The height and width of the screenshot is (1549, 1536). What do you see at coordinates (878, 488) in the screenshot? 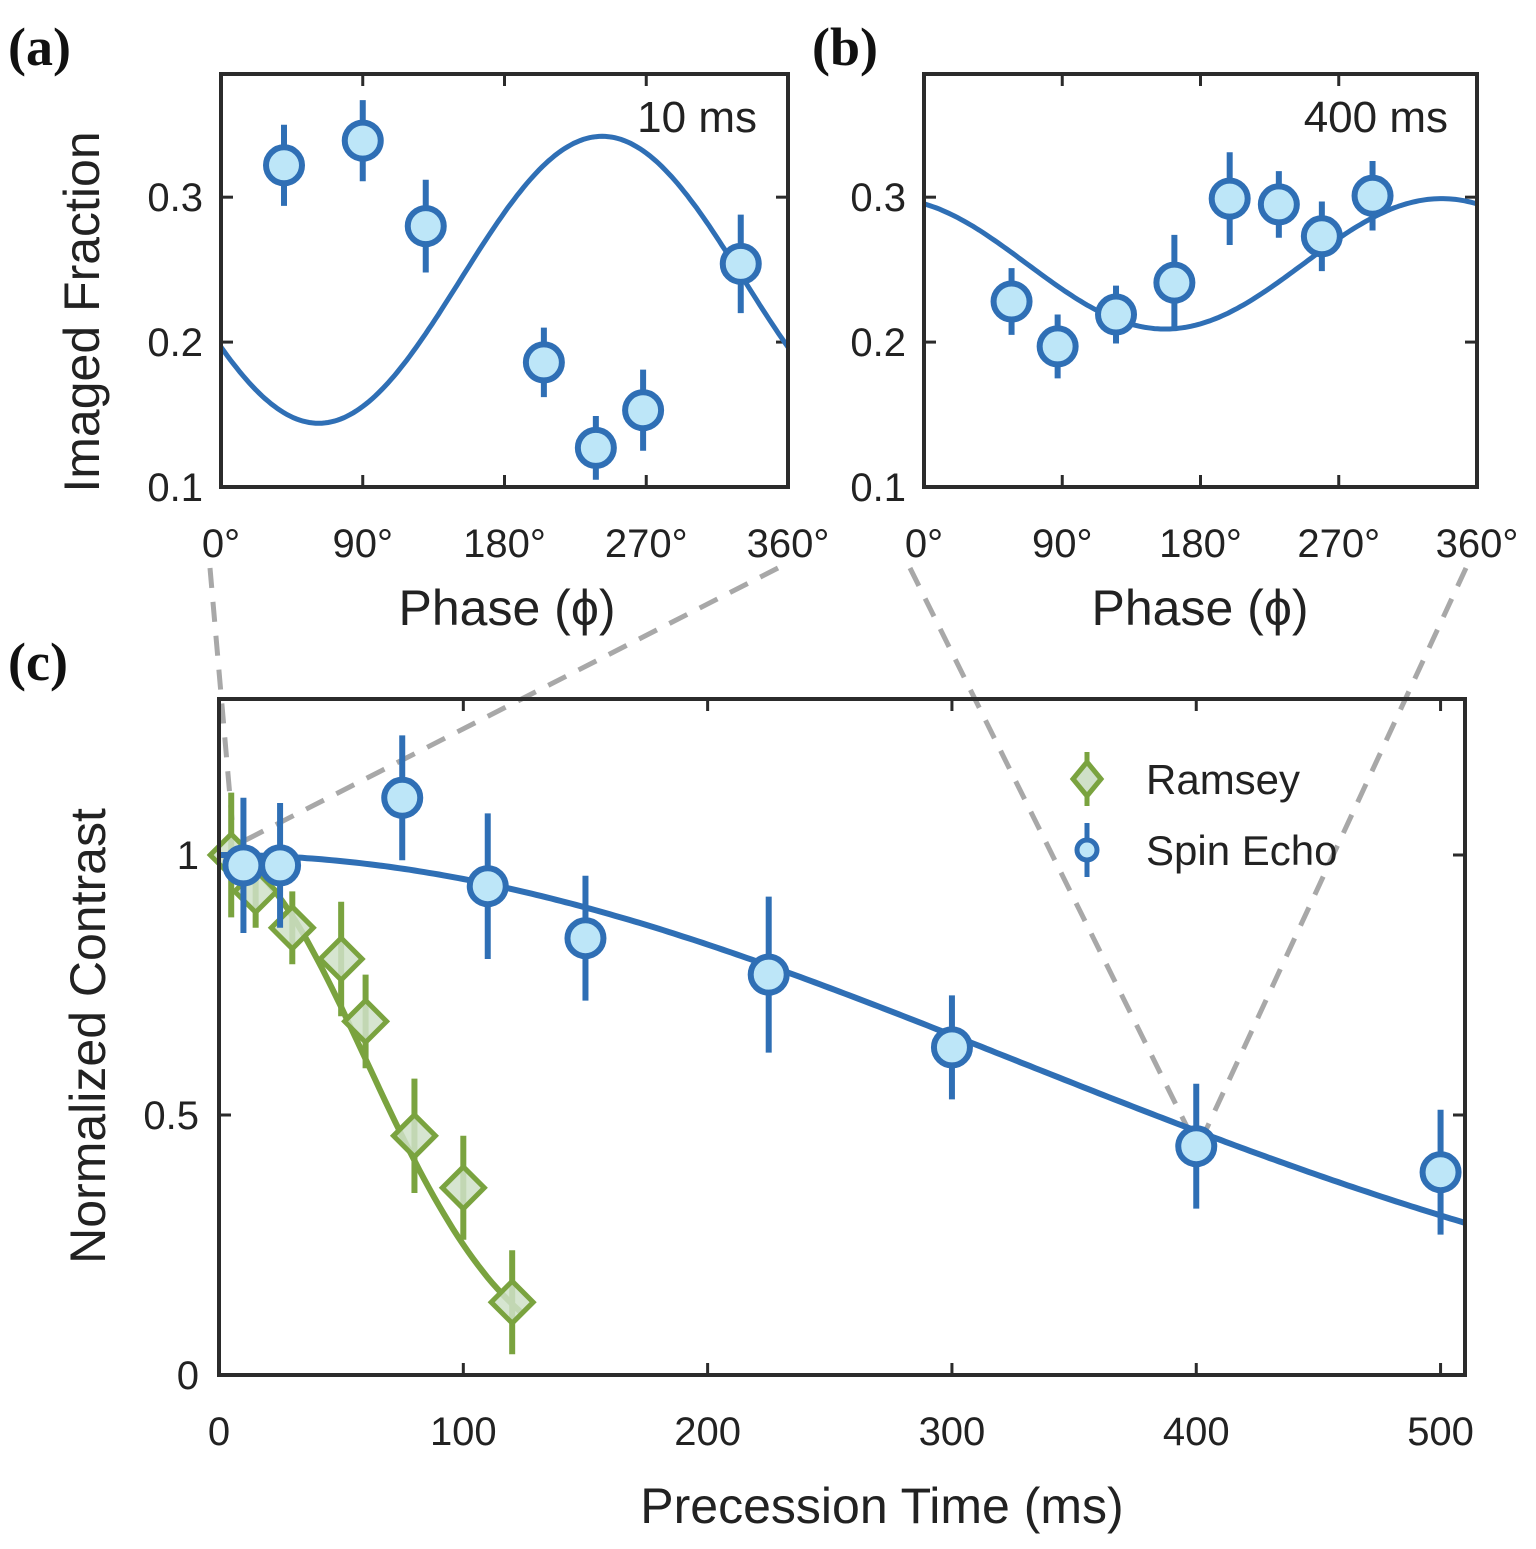
I see `panel-b-y-tick-label: 0.1` at bounding box center [878, 488].